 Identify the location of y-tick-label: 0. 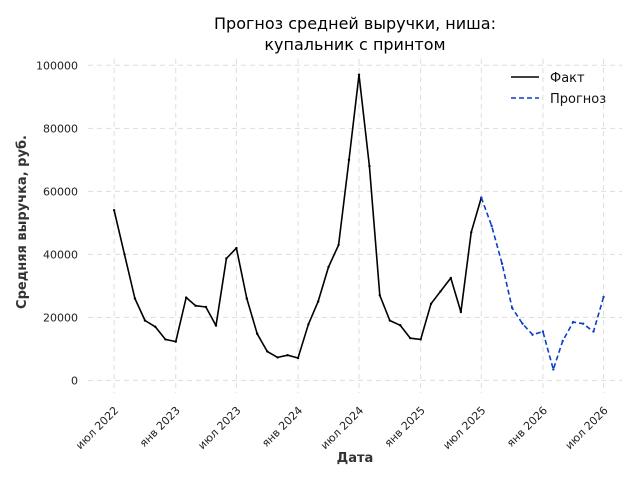
(74, 380).